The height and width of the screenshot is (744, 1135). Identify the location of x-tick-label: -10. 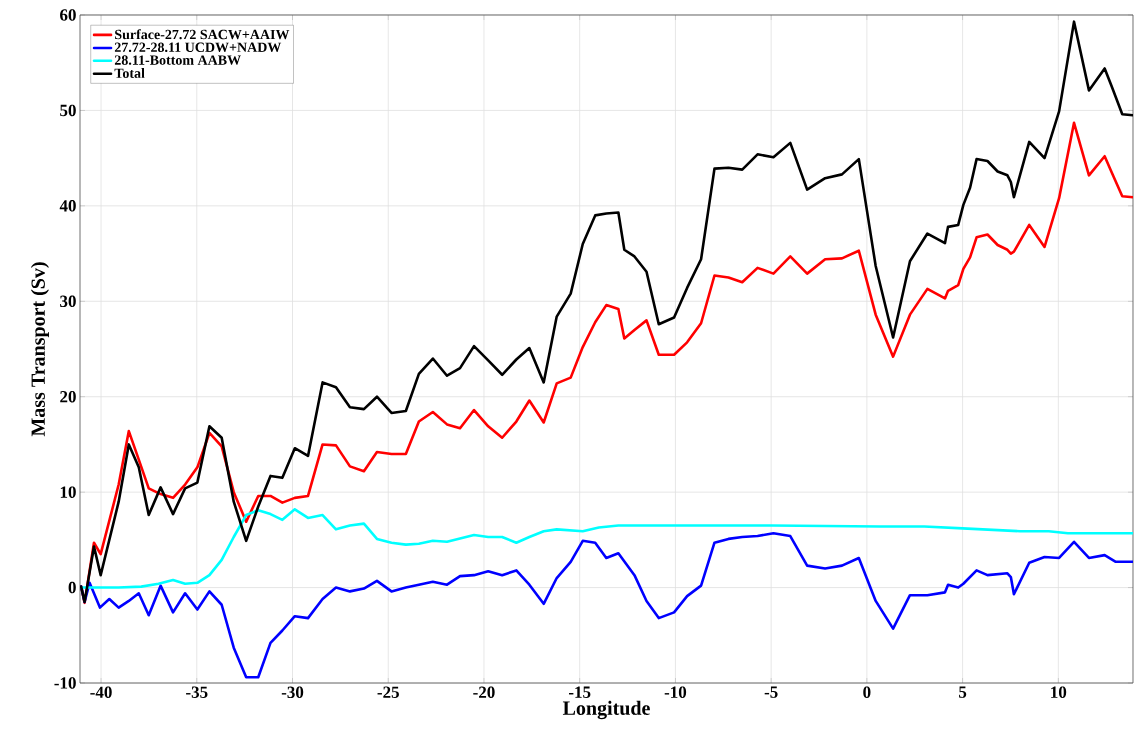
(675, 692).